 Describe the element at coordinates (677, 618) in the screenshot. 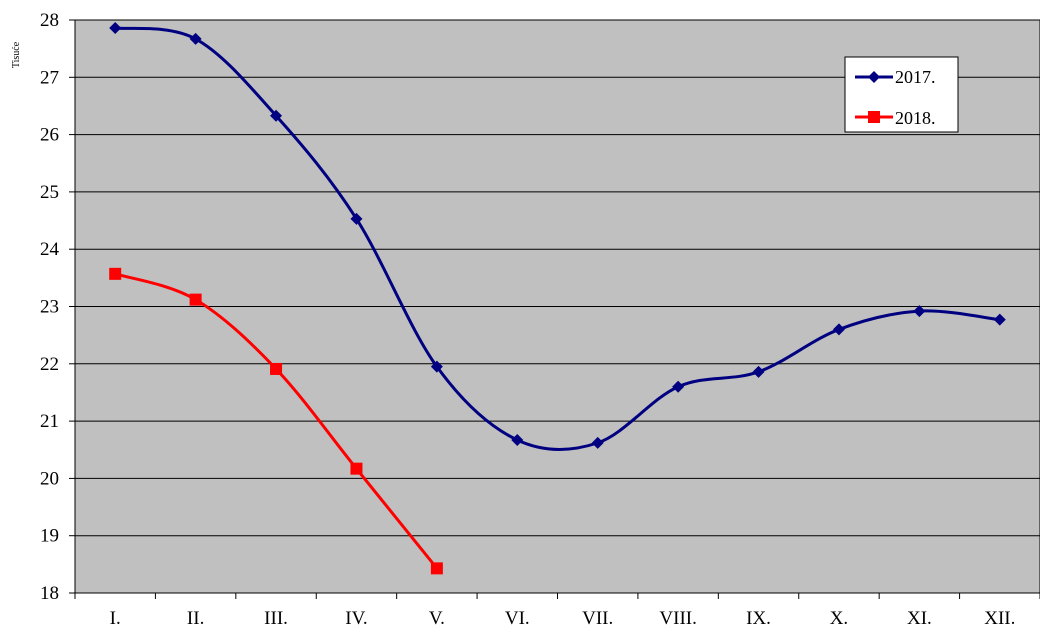

I see `x-tick-label: VIII.` at that location.